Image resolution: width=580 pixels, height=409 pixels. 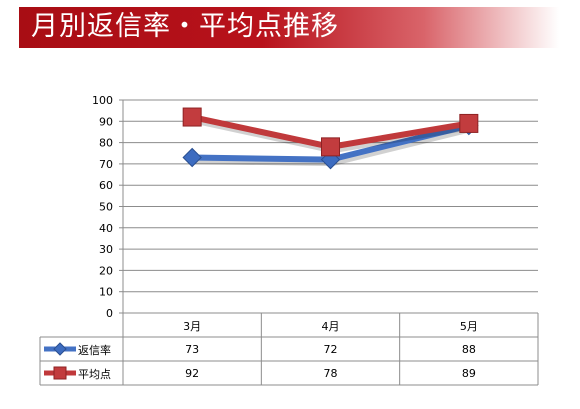 What do you see at coordinates (106, 121) in the screenshot?
I see `y-tick-label: 90` at bounding box center [106, 121].